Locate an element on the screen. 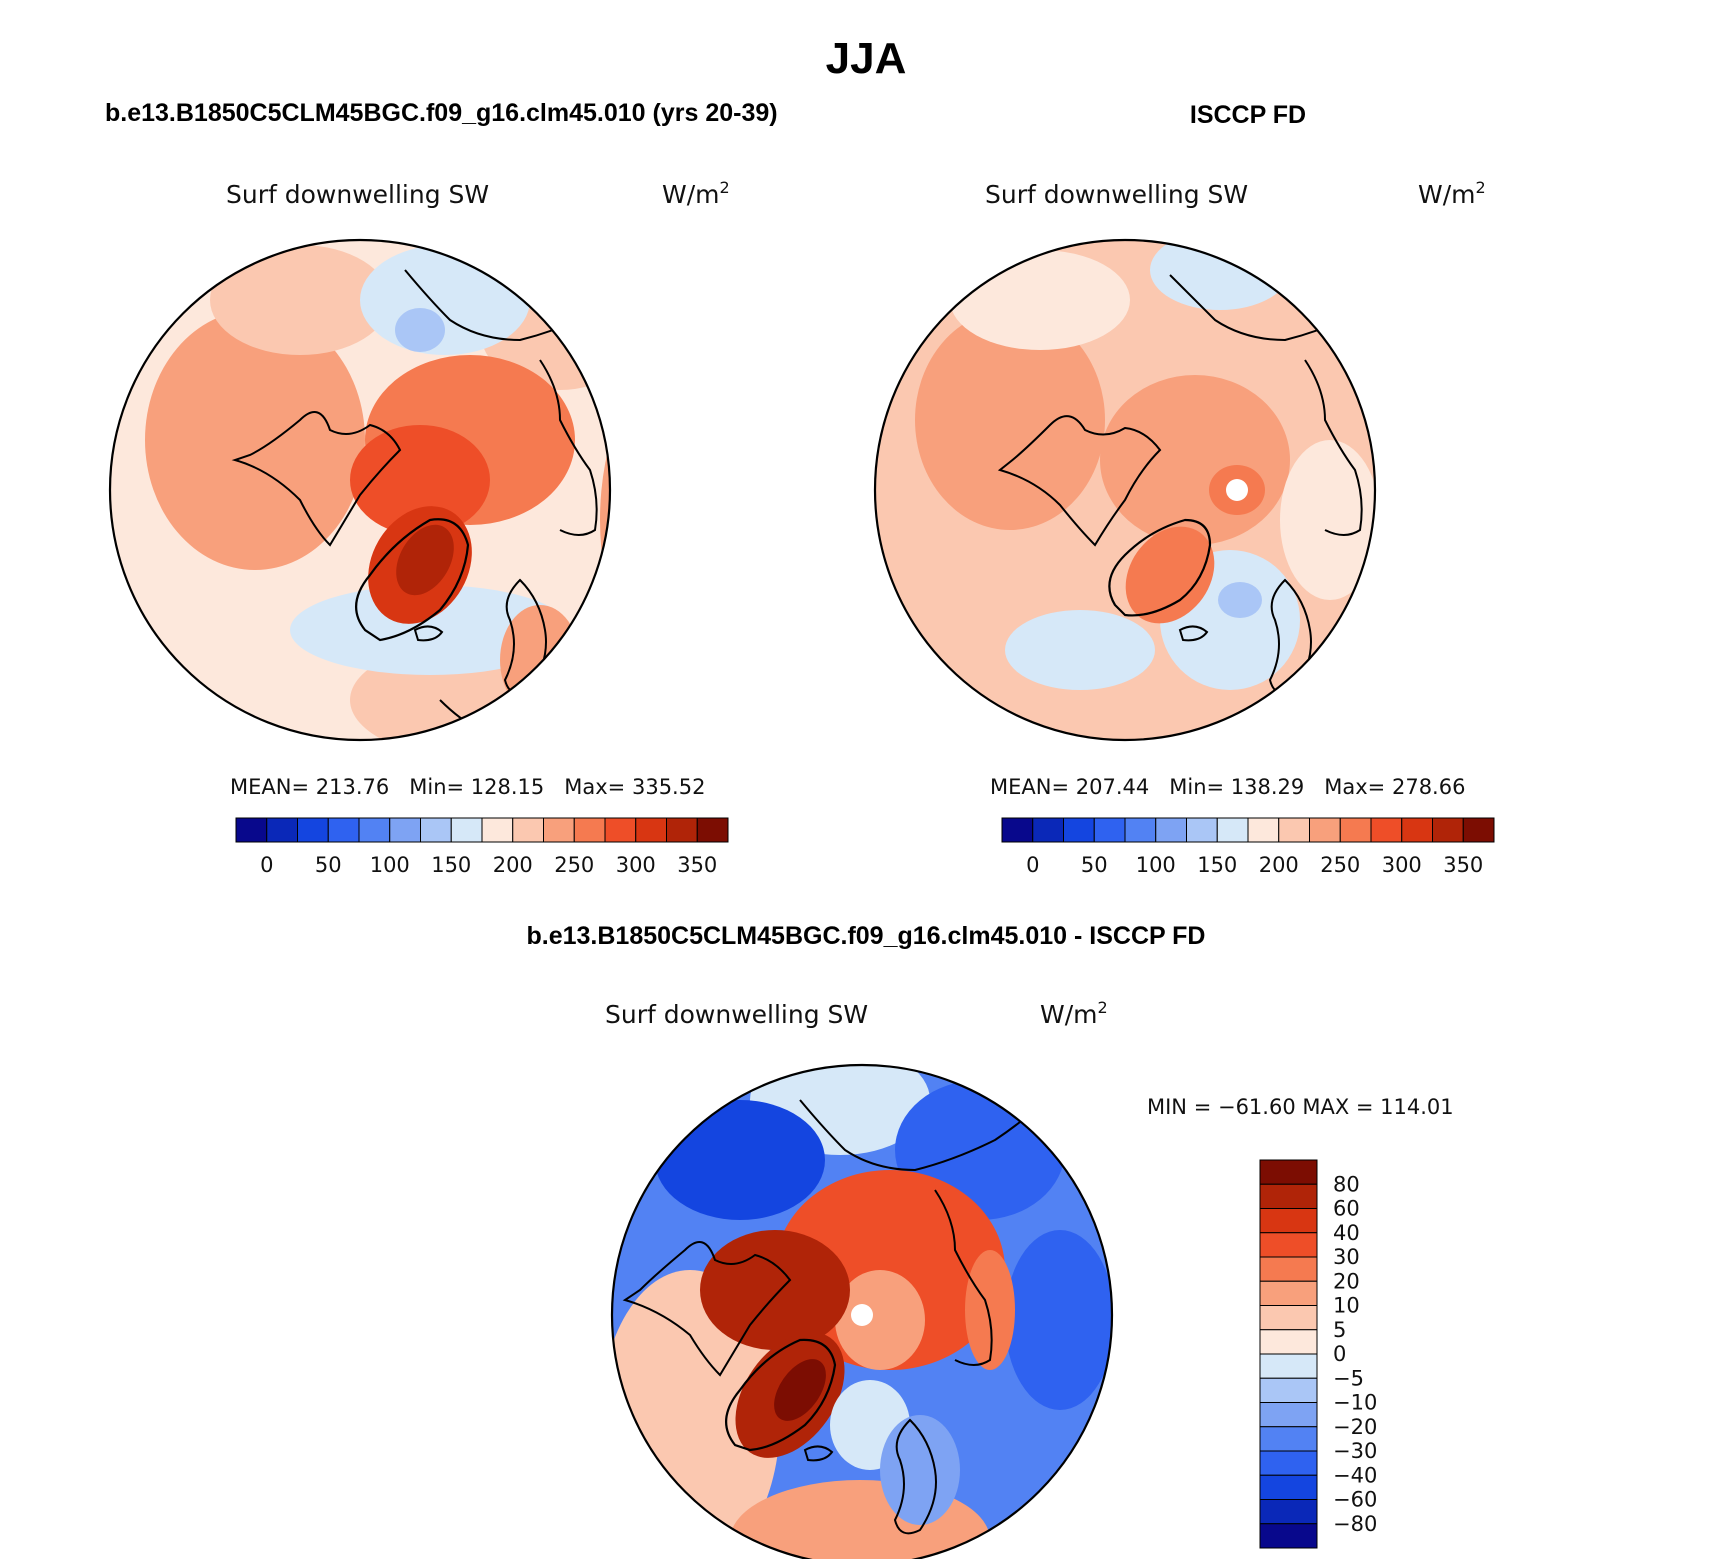  colorbar-tick-label: 10 is located at coordinates (1346, 1306).